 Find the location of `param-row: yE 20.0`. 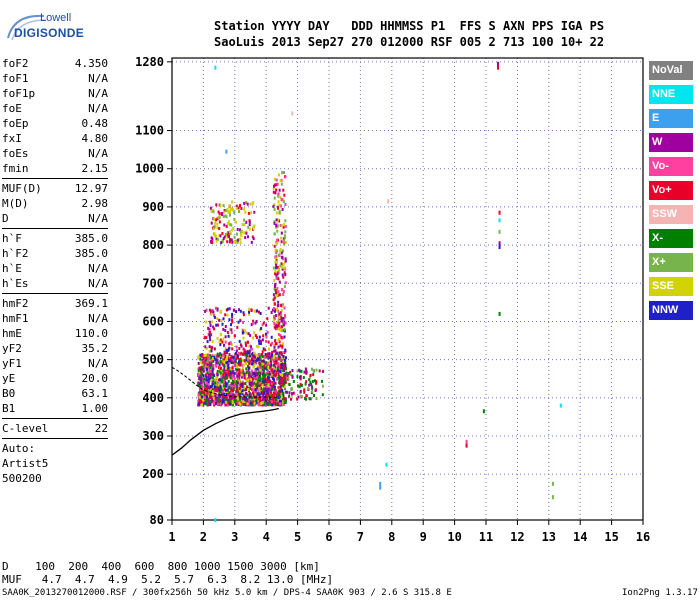

param-row: yE 20.0 is located at coordinates (55, 378).